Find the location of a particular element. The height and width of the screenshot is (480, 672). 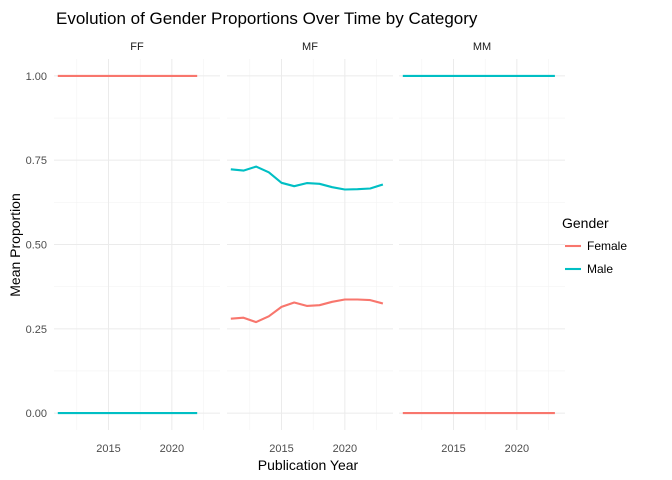

legend-label-male: Male is located at coordinates (600, 269).